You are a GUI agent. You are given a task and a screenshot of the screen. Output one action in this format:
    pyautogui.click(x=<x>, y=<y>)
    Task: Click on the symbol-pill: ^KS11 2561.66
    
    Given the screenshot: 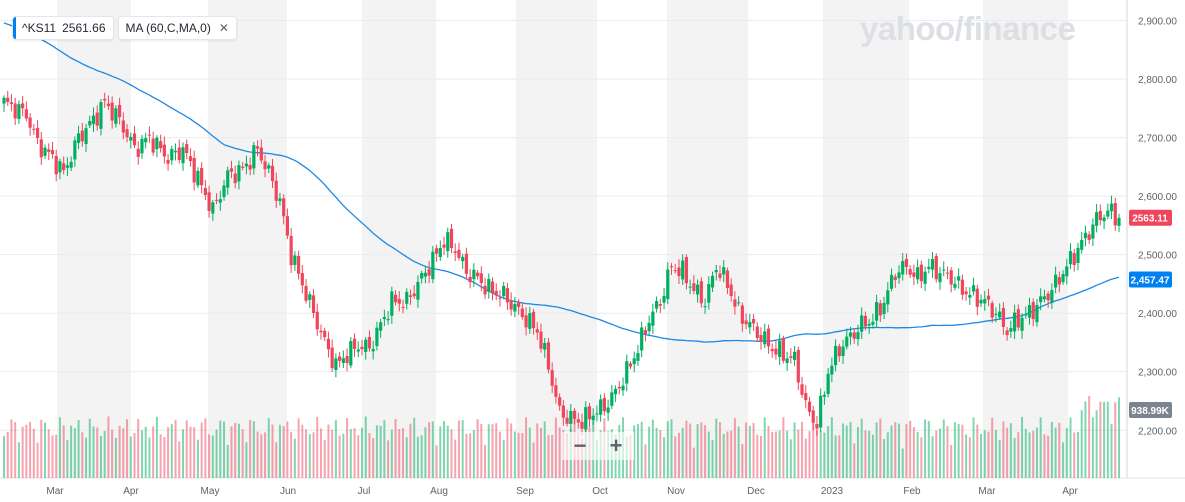 What is the action you would take?
    pyautogui.click(x=63, y=28)
    